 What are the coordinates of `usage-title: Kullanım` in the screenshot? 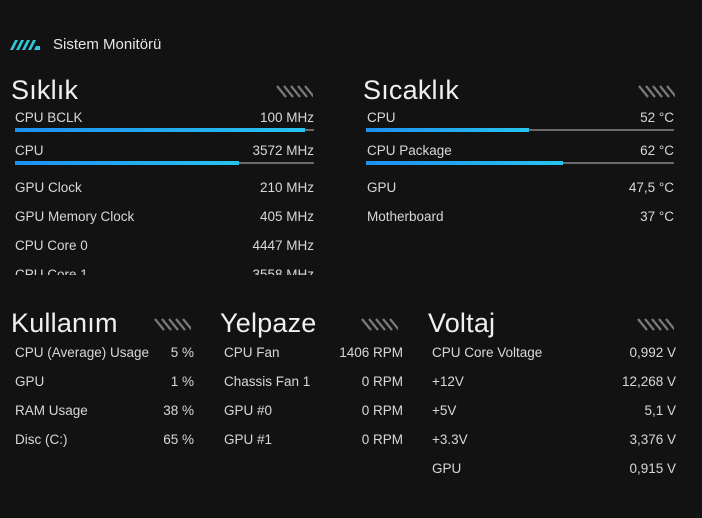 It's located at (64, 323).